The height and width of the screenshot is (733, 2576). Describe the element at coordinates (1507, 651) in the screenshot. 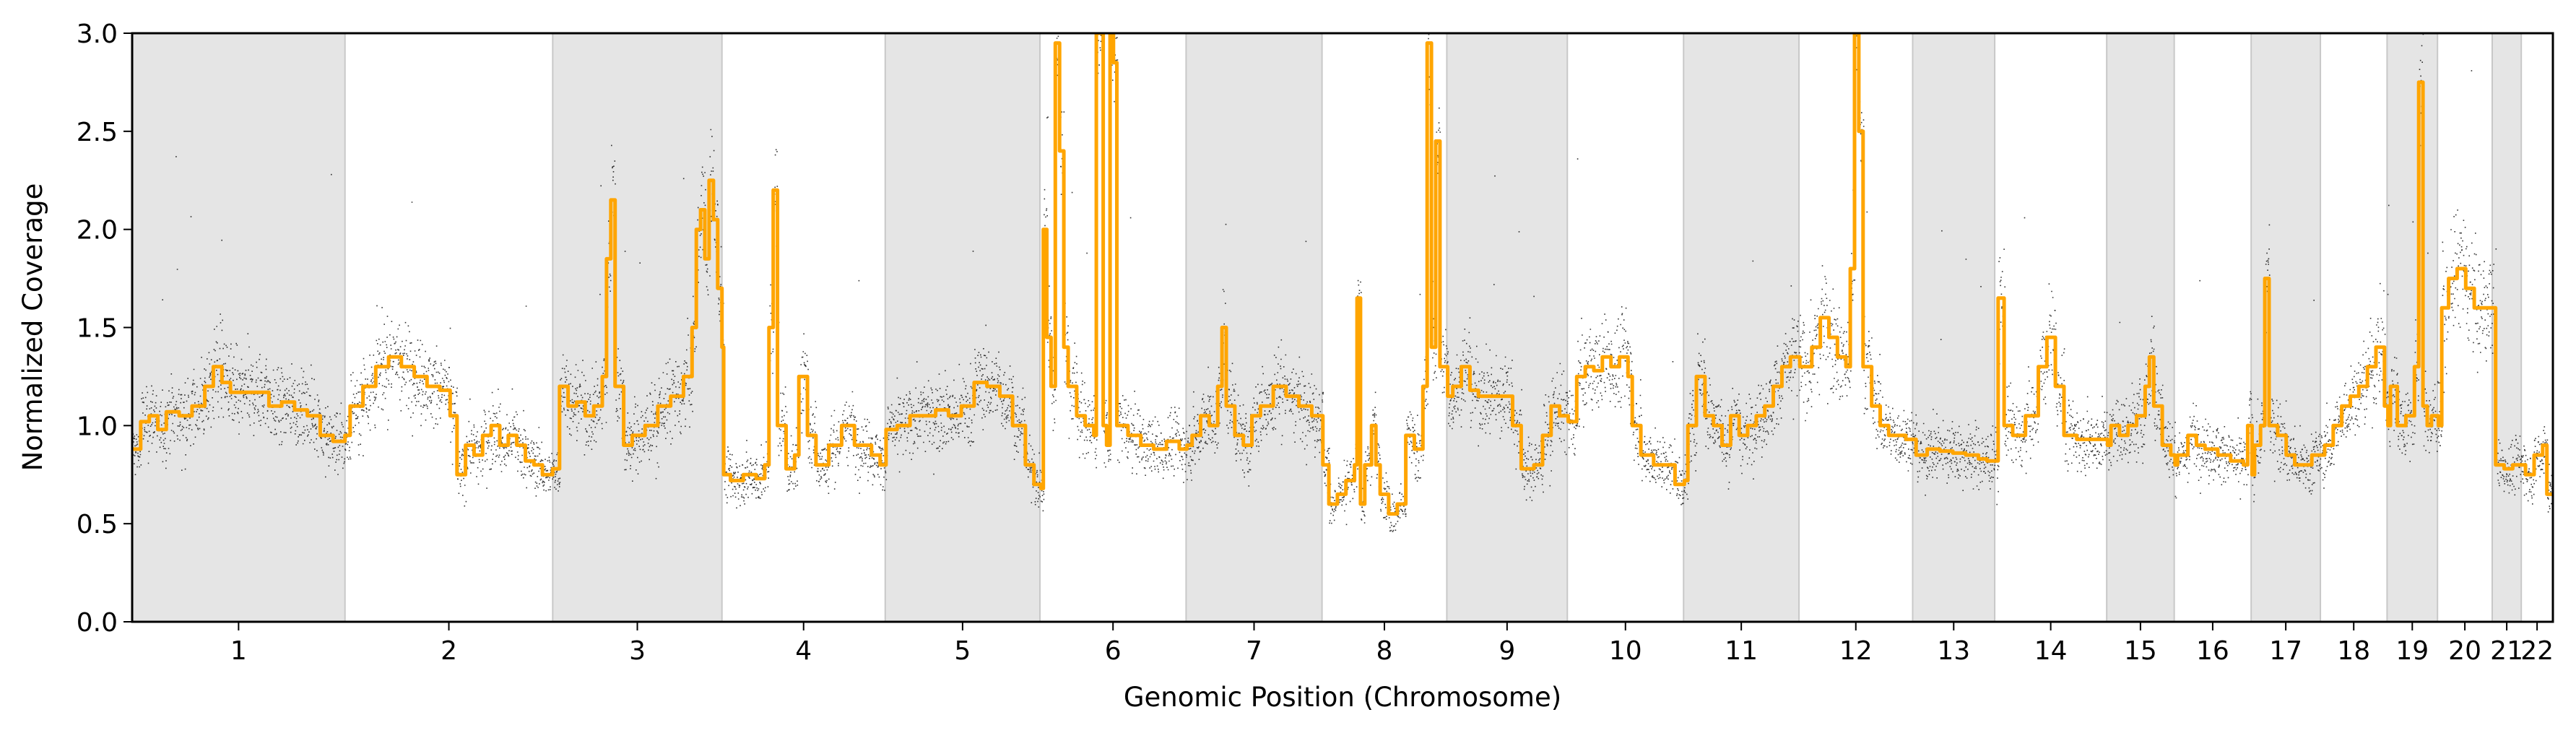

I see `x-tick-label-9: 9` at that location.